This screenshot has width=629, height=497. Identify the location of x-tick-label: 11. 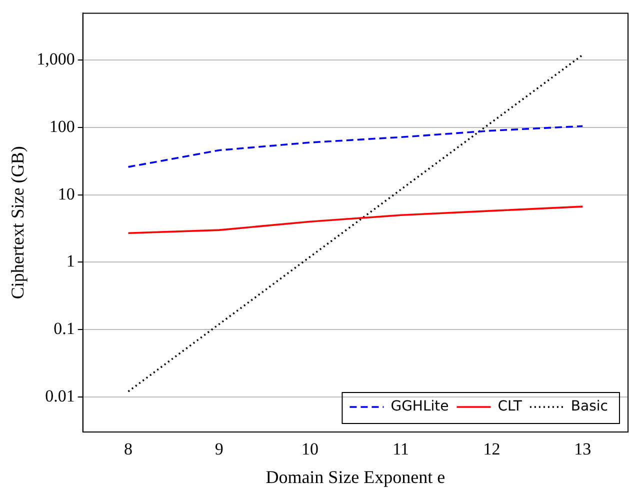
(401, 449).